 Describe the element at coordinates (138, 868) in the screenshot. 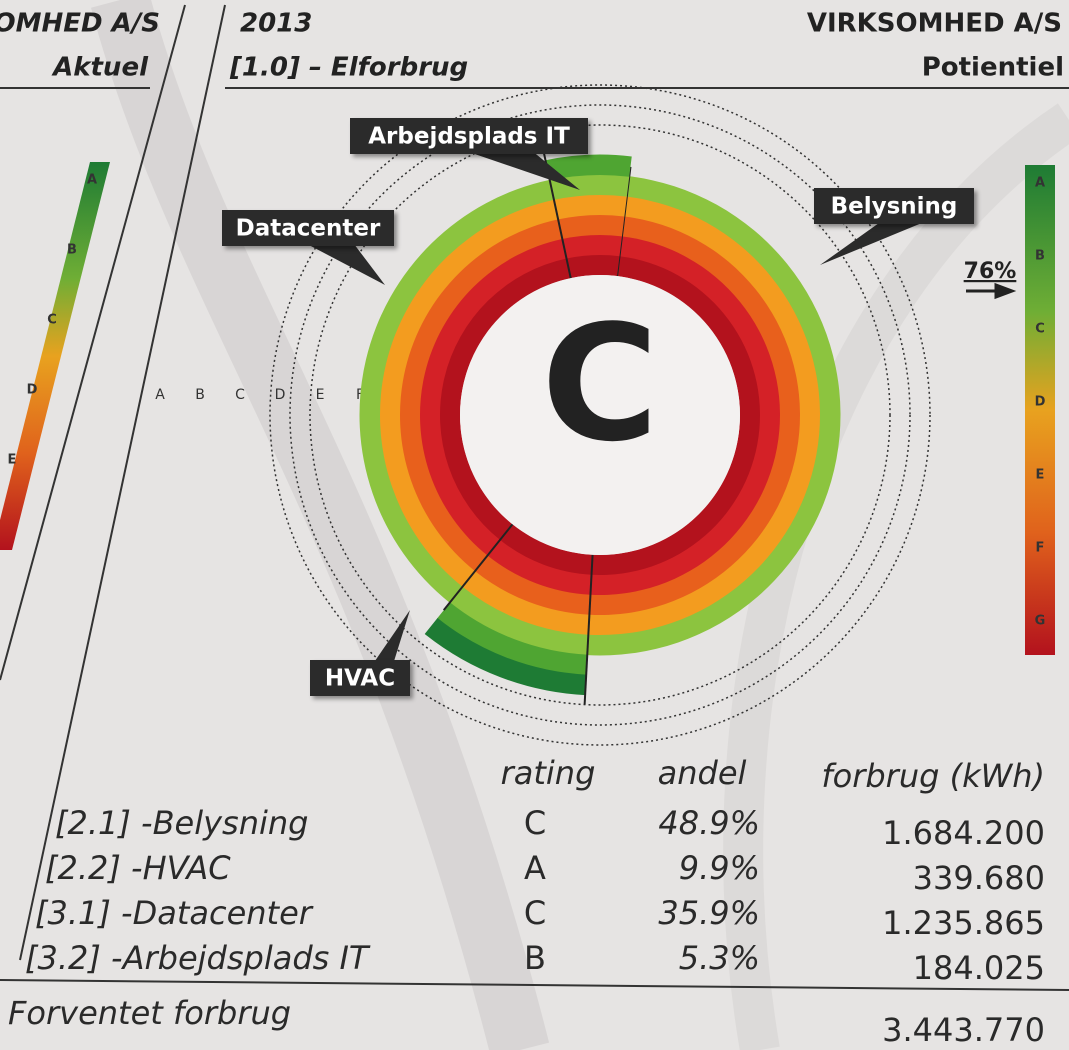

I see `row-name: [2.2] -HVAC` at that location.